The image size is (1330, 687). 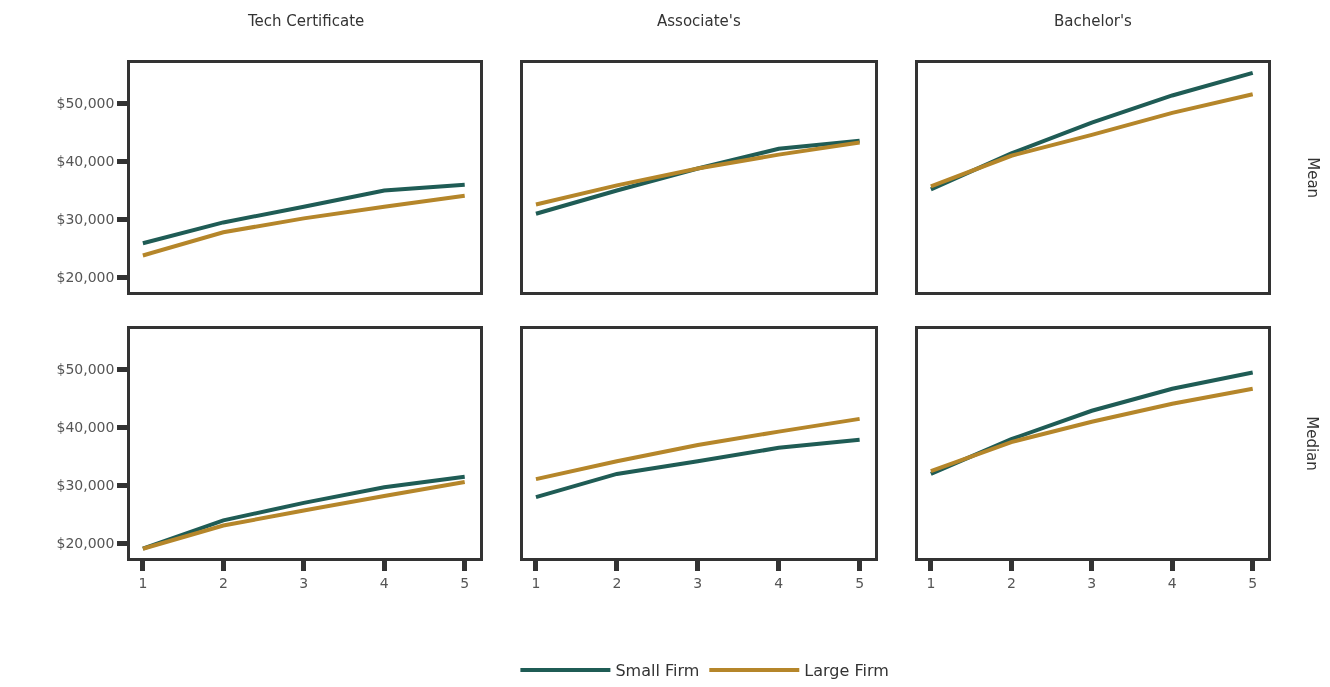 What do you see at coordinates (657, 671) in the screenshot?
I see `text: Small Firm` at bounding box center [657, 671].